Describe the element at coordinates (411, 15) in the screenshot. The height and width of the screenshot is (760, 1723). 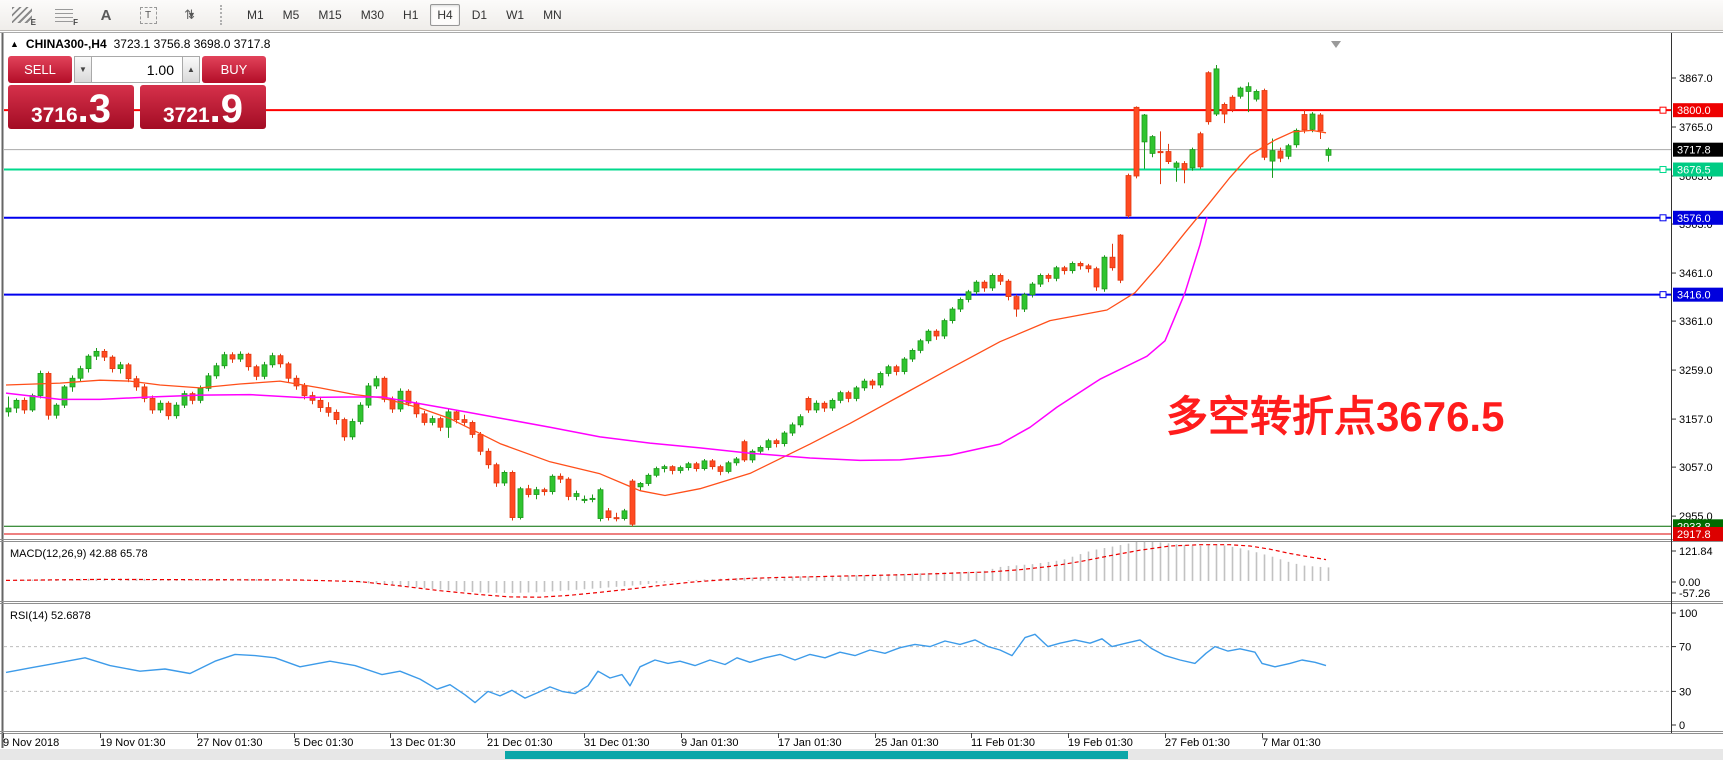
I see `tf-button-h1: H1` at that location.